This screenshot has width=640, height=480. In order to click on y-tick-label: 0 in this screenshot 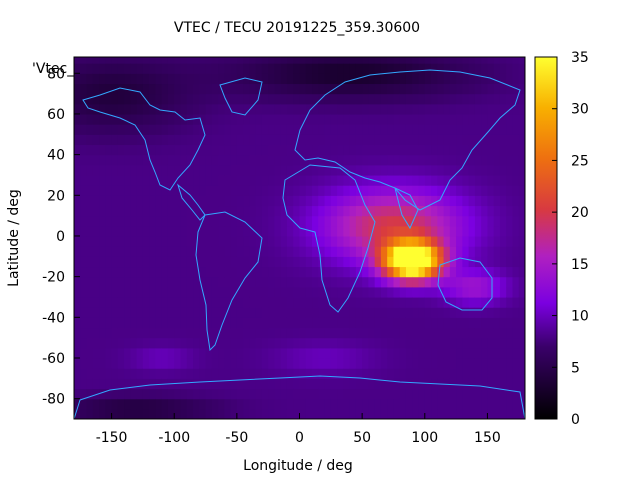, I will do `click(60, 237)`.